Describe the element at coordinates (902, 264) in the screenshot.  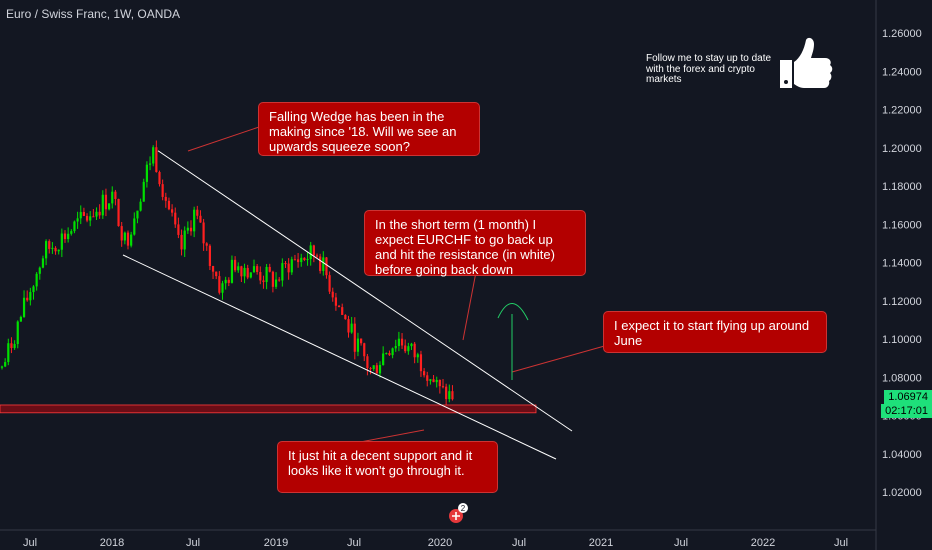
I see `price-tick-label: 1.14000` at that location.